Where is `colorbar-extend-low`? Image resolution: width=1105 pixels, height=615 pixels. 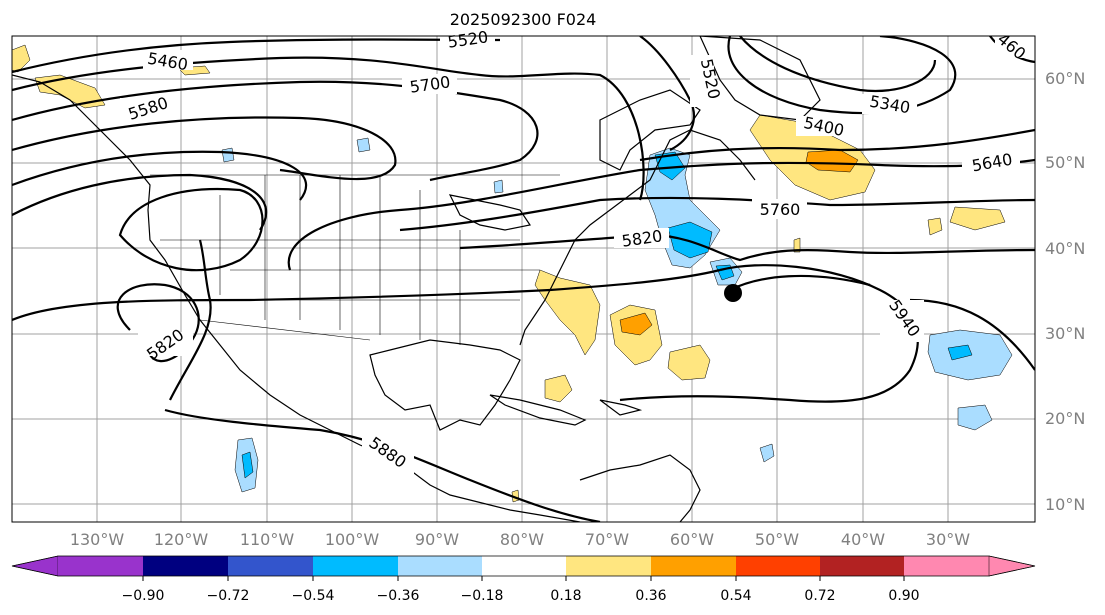
colorbar-extend-low is located at coordinates (35, 566).